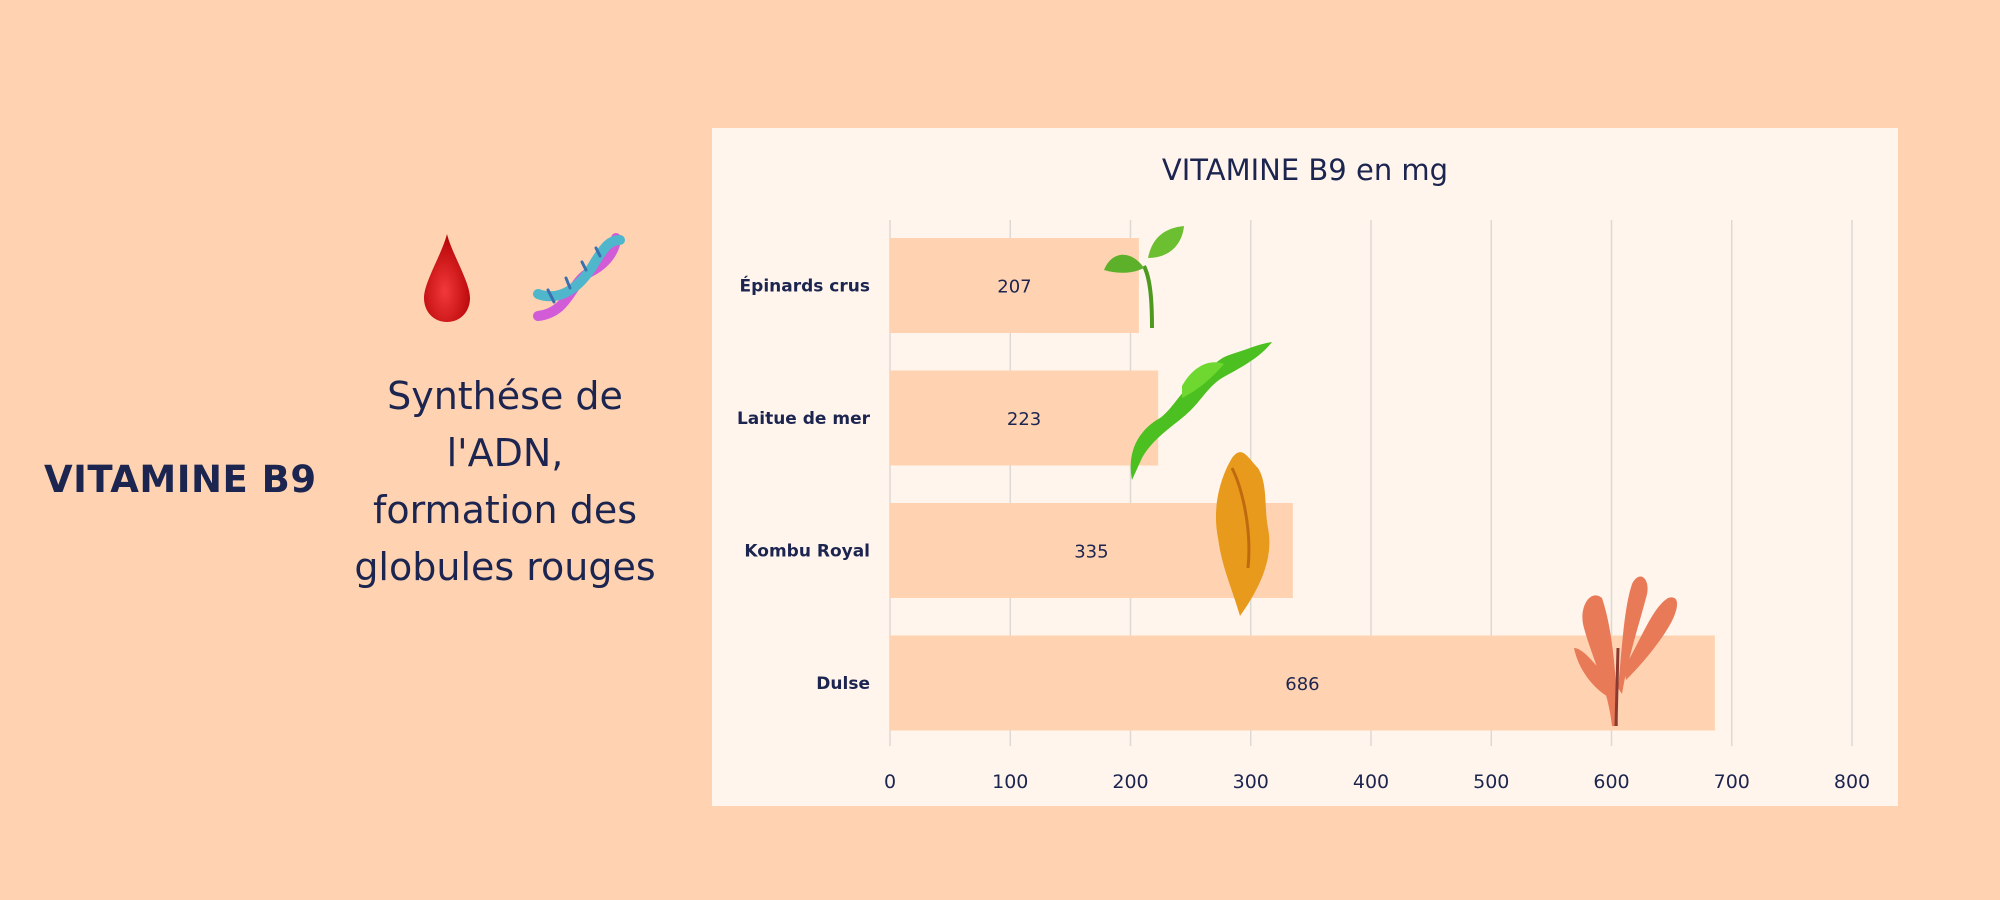  I want to click on x-tick-label: 0, so click(890, 782).